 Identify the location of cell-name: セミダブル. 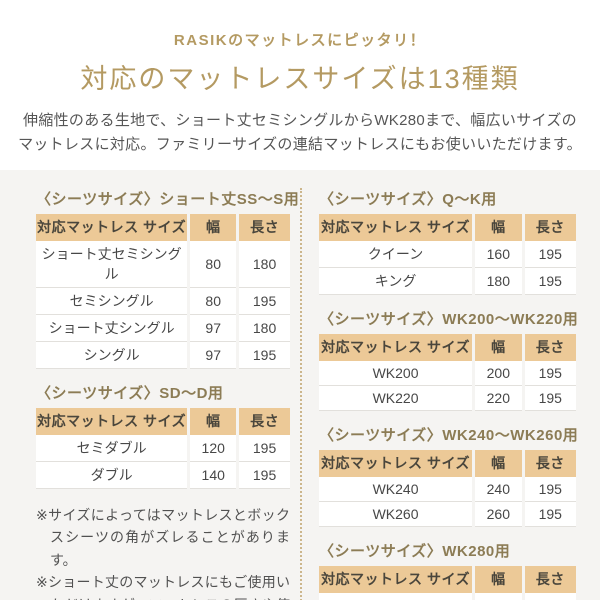
(112, 448).